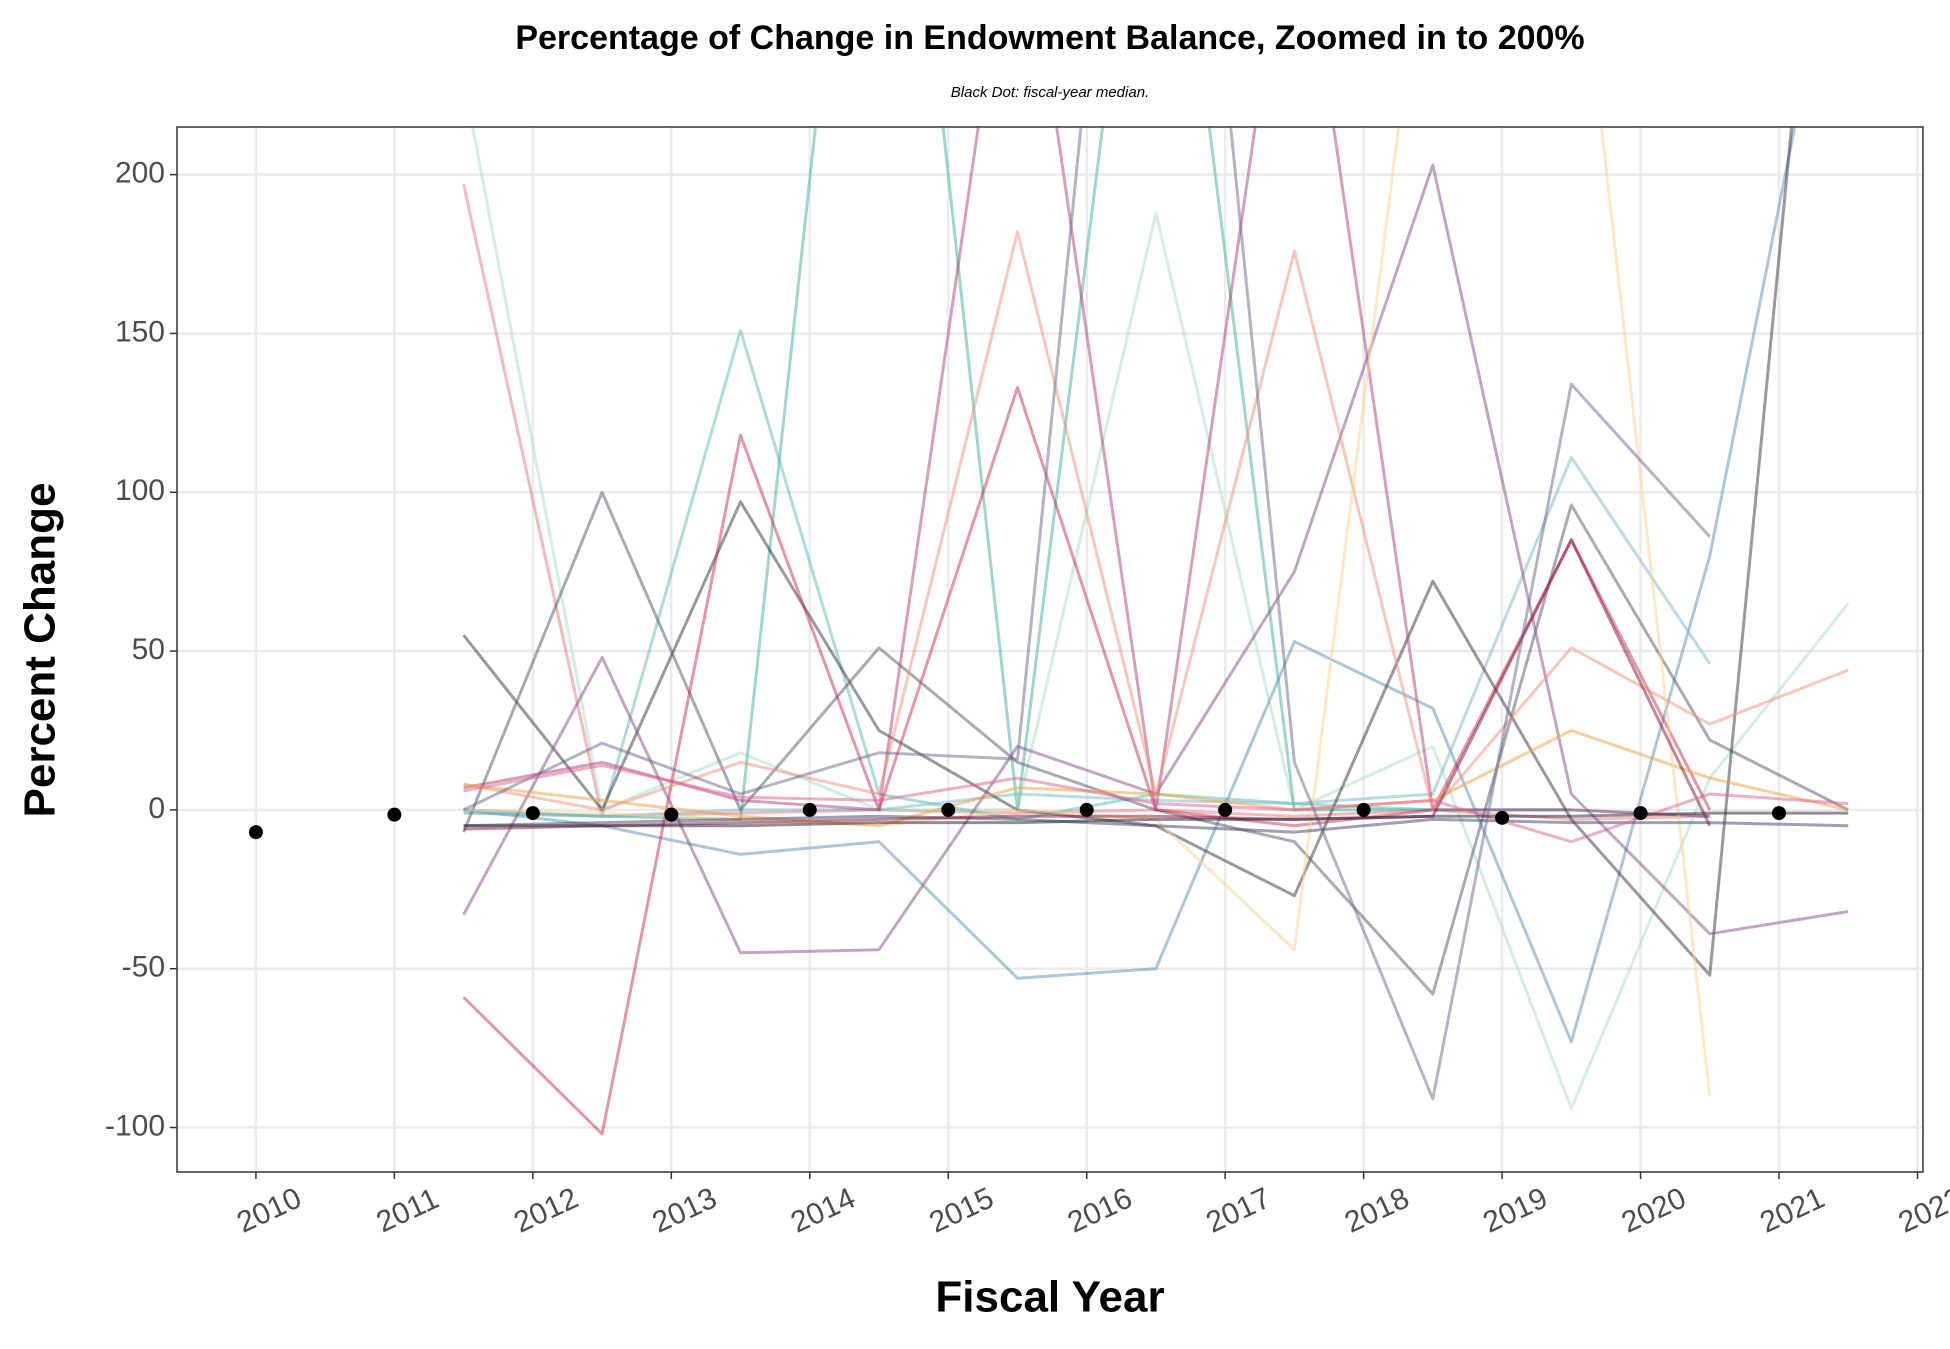  Describe the element at coordinates (135, 1125) in the screenshot. I see `y-tick-label: -100` at that location.